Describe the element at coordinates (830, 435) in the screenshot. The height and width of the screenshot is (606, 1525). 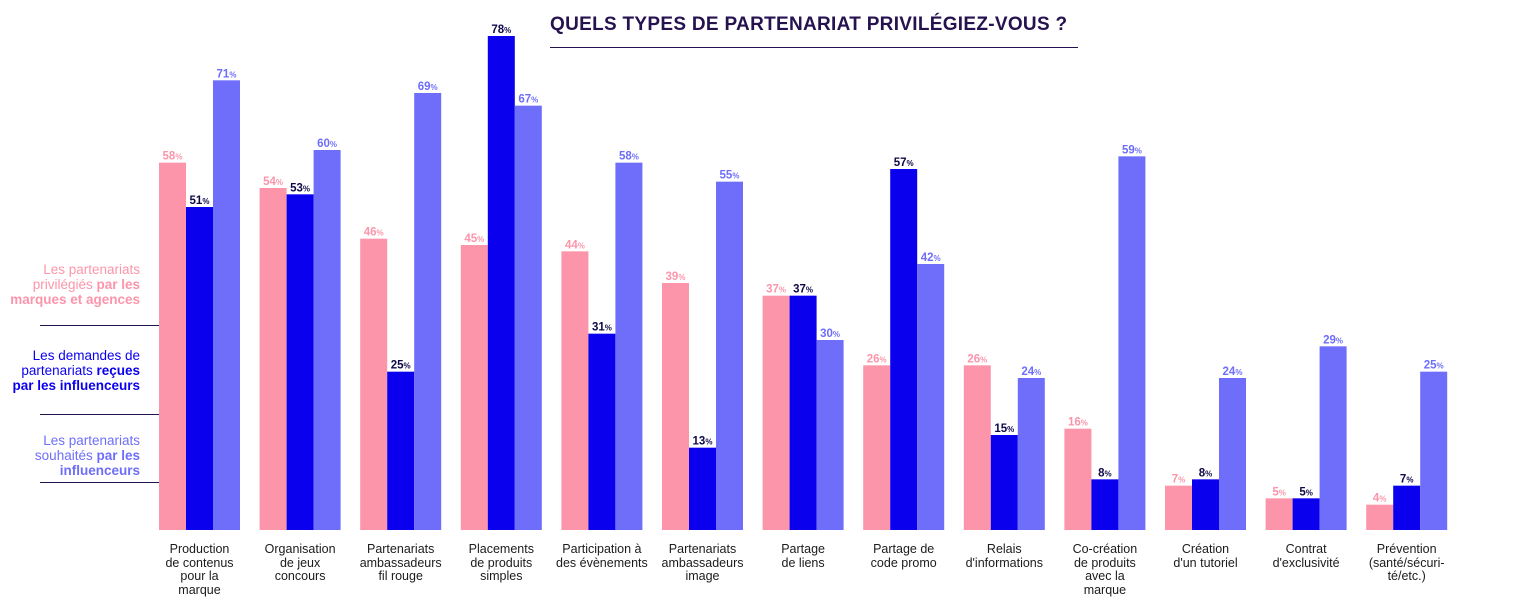
I see `bar-s2-c6` at that location.